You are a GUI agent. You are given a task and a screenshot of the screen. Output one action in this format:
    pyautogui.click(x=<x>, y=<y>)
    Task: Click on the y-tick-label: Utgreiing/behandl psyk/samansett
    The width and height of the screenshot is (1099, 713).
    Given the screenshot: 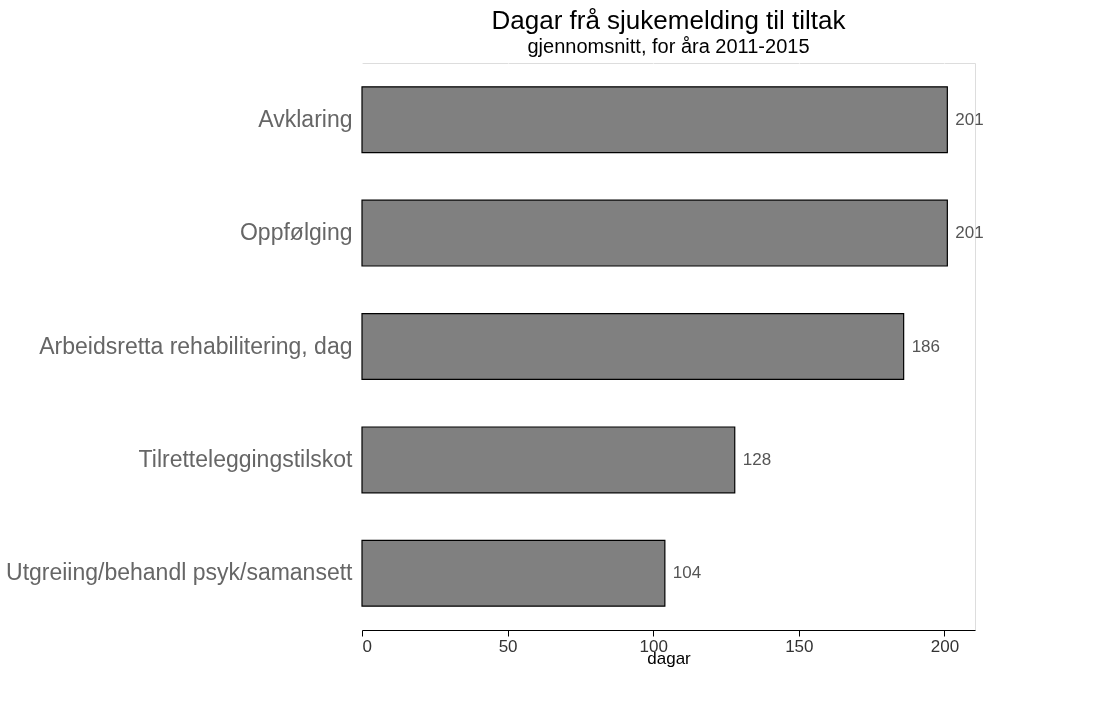 What is the action you would take?
    pyautogui.click(x=180, y=572)
    